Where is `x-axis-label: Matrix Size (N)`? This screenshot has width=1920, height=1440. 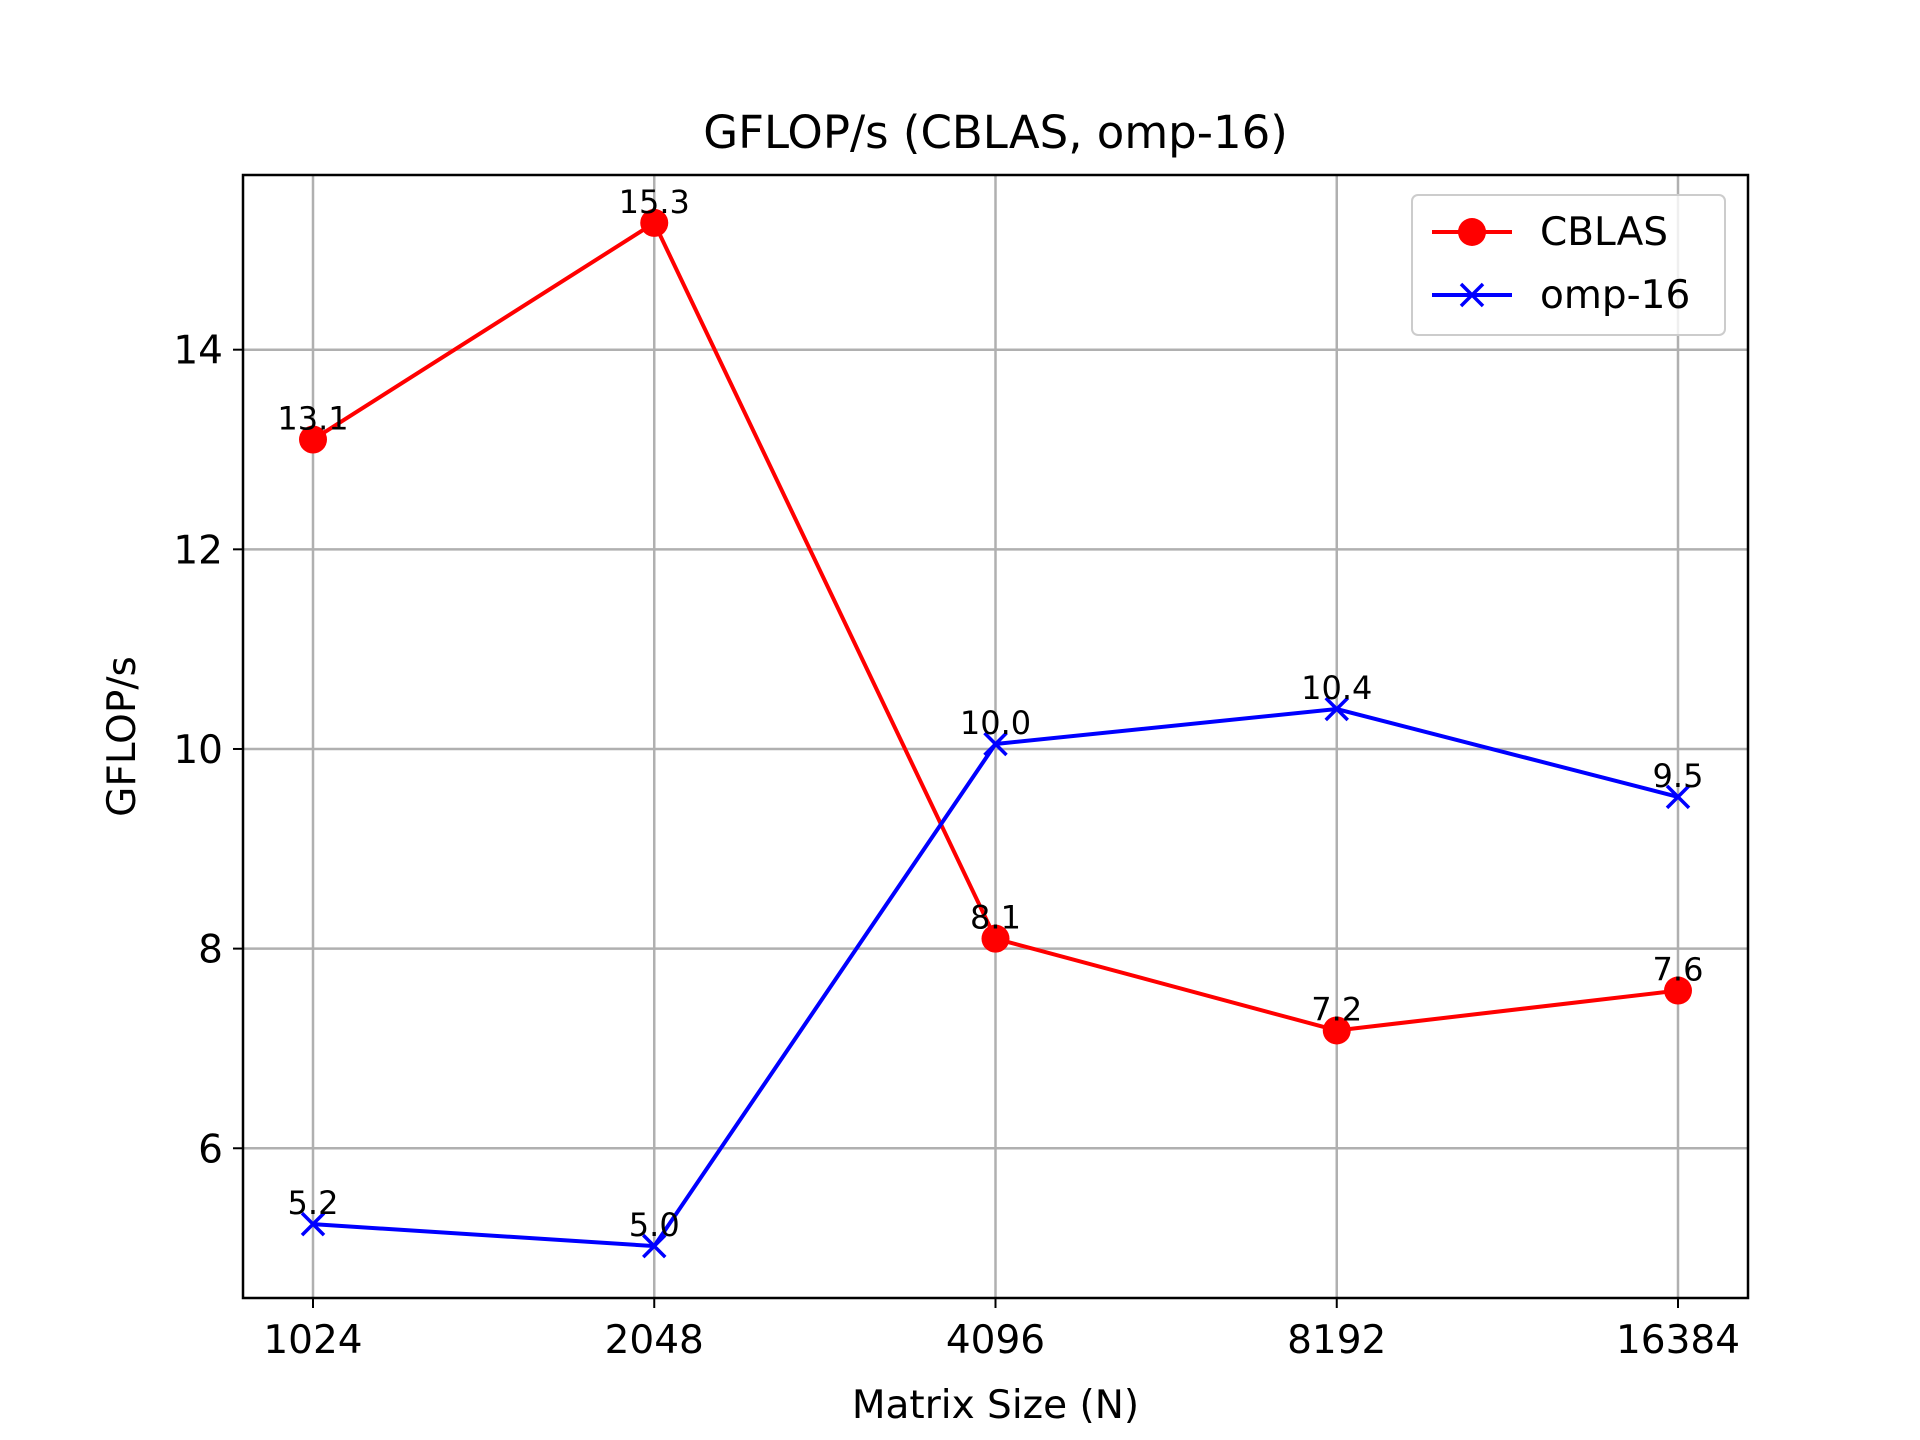 x-axis-label: Matrix Size (N) is located at coordinates (995, 1405).